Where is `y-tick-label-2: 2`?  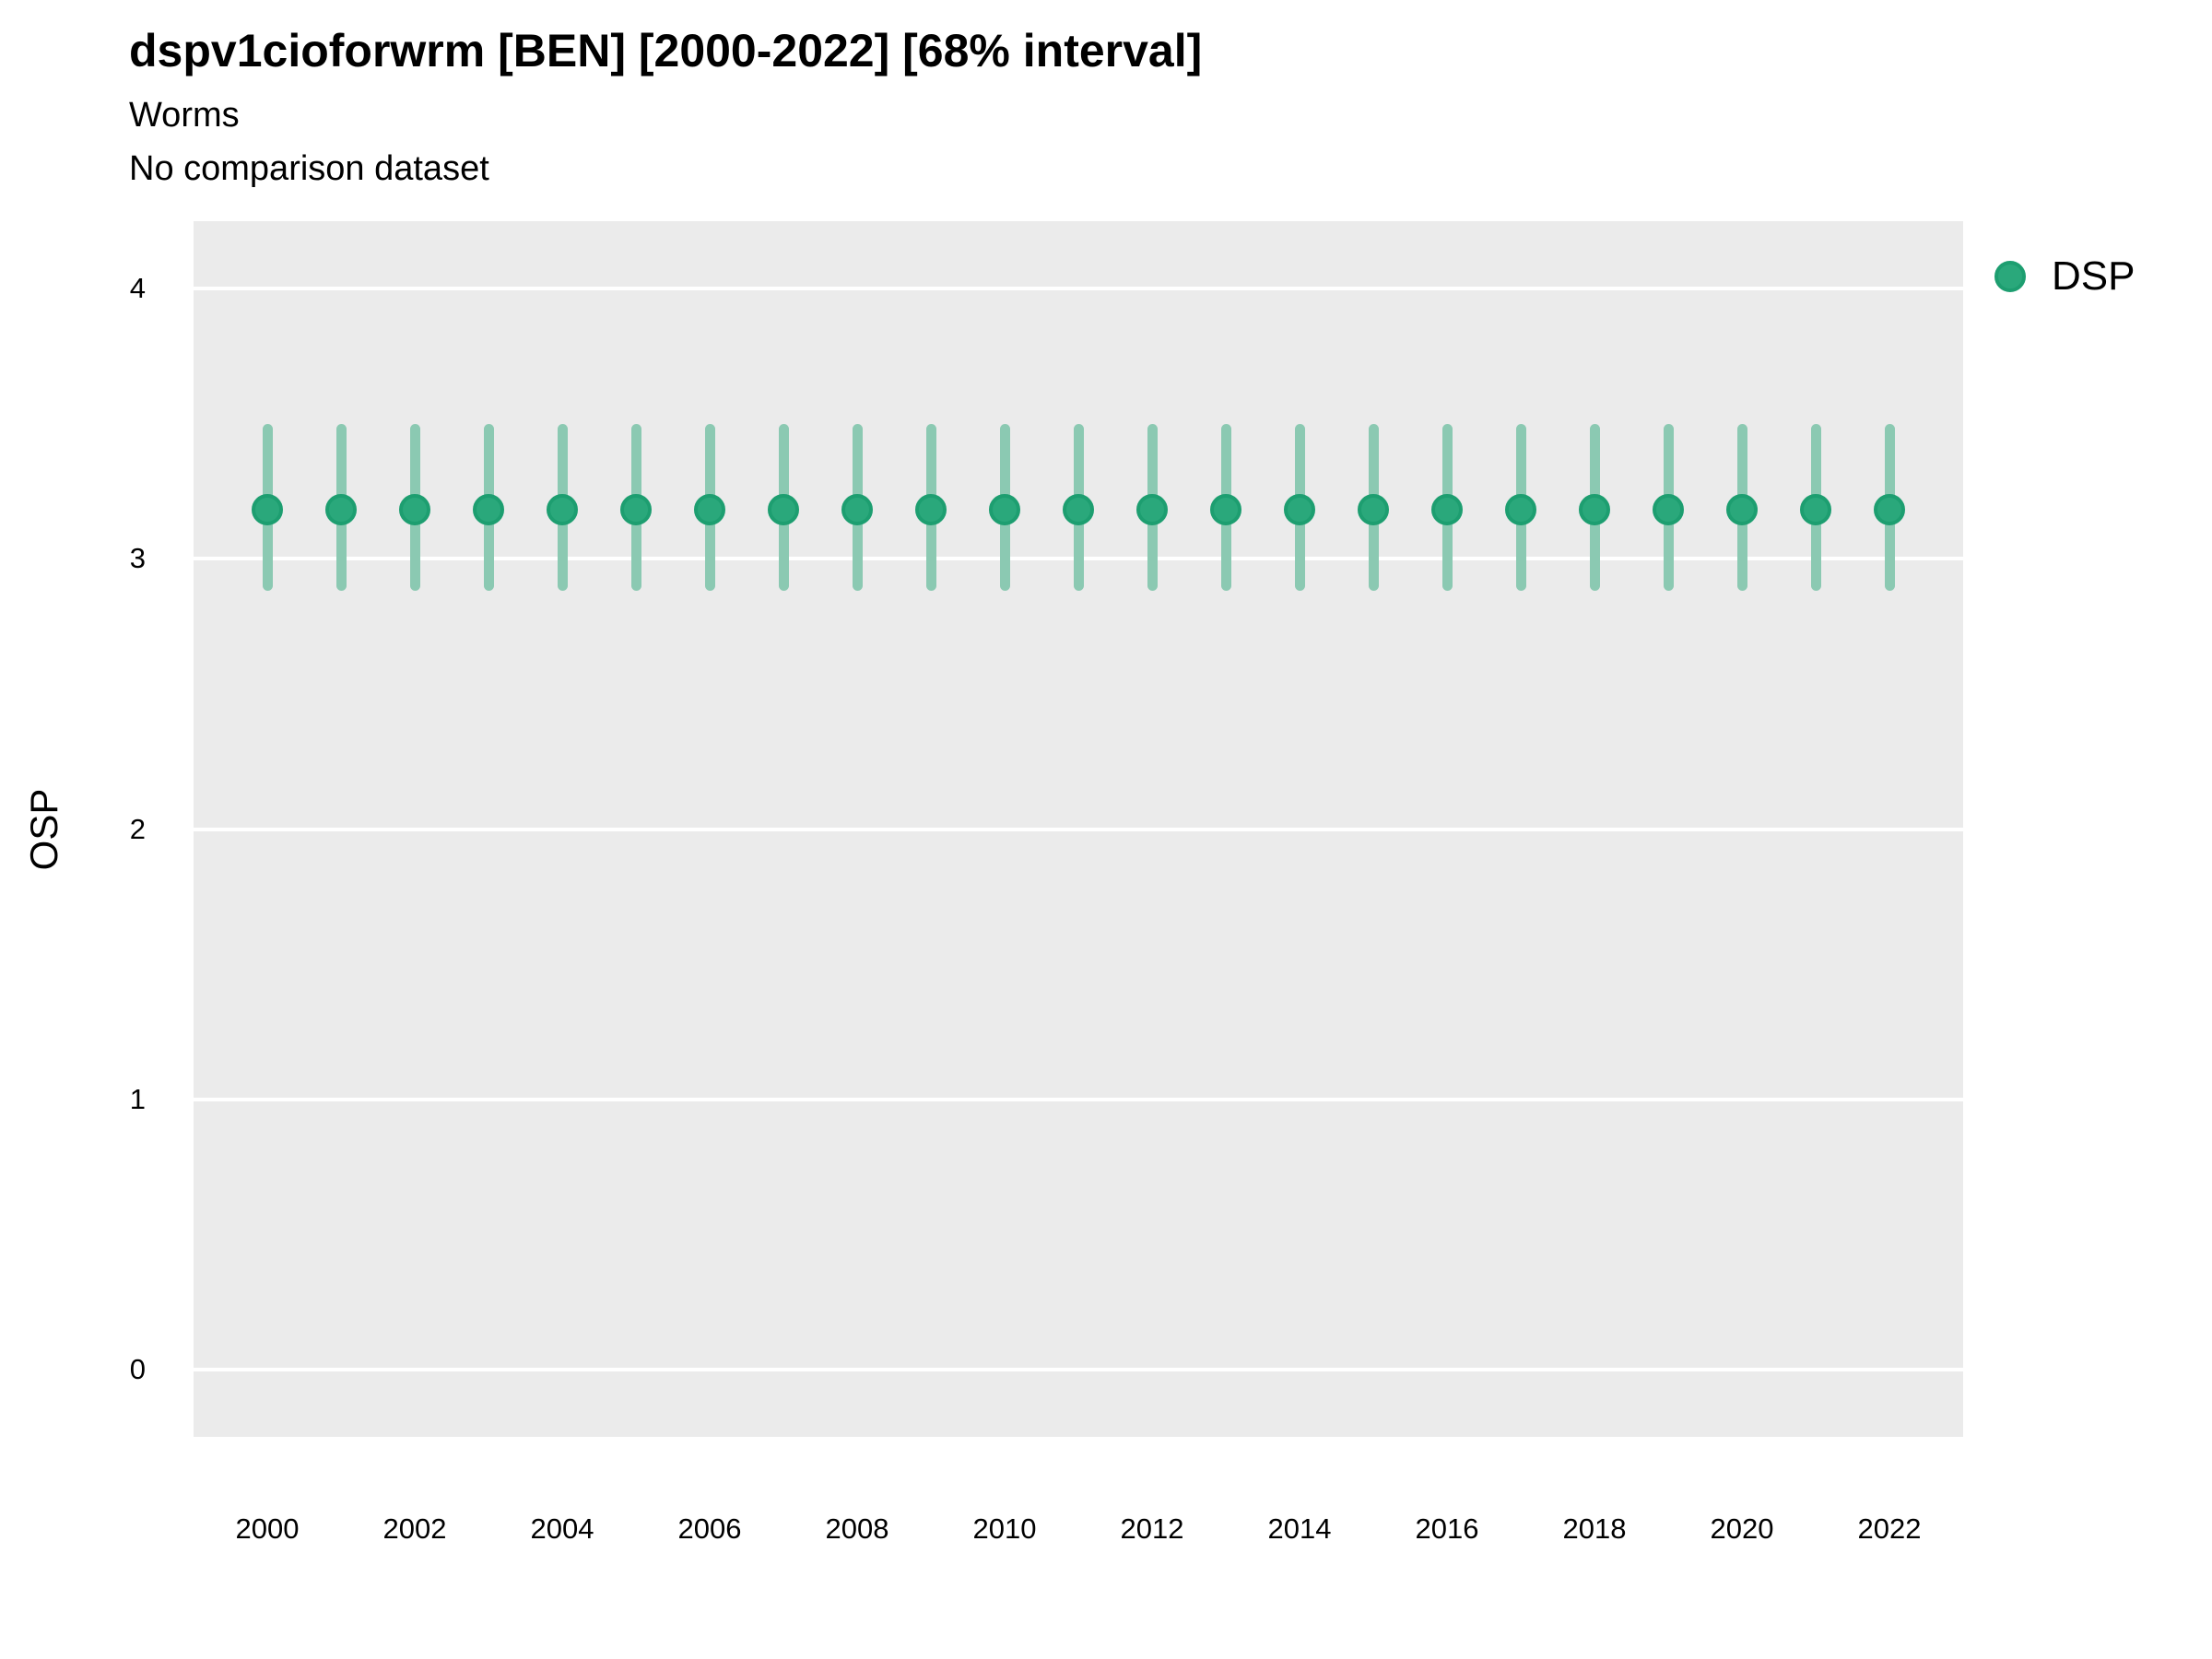
y-tick-label-2: 2 is located at coordinates (137, 828).